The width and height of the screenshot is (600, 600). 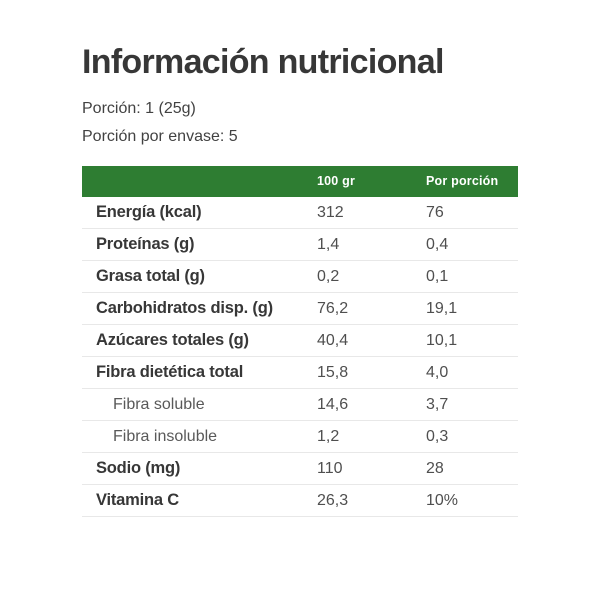 What do you see at coordinates (472, 373) in the screenshot?
I see `value-per-portion: 4,0` at bounding box center [472, 373].